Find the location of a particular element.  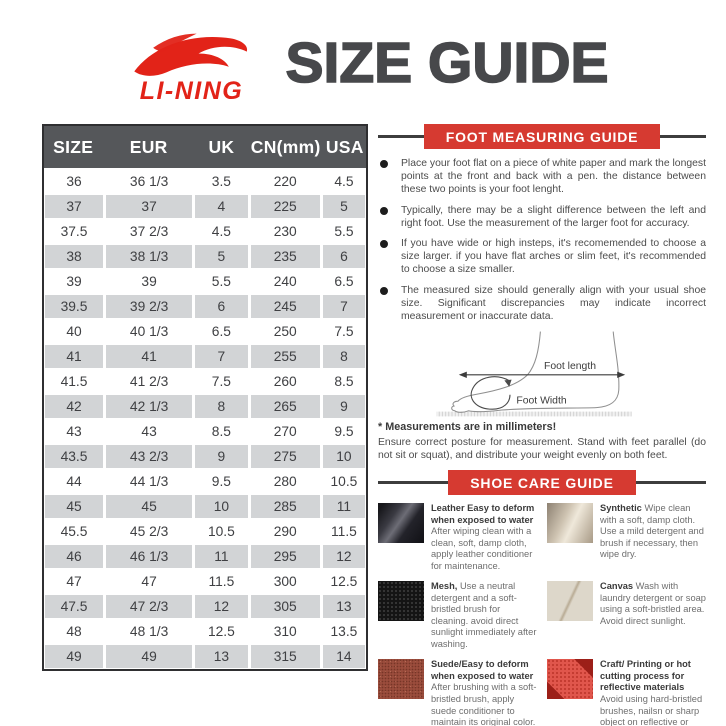

table-cell-size: 41 is located at coordinates (74, 356).